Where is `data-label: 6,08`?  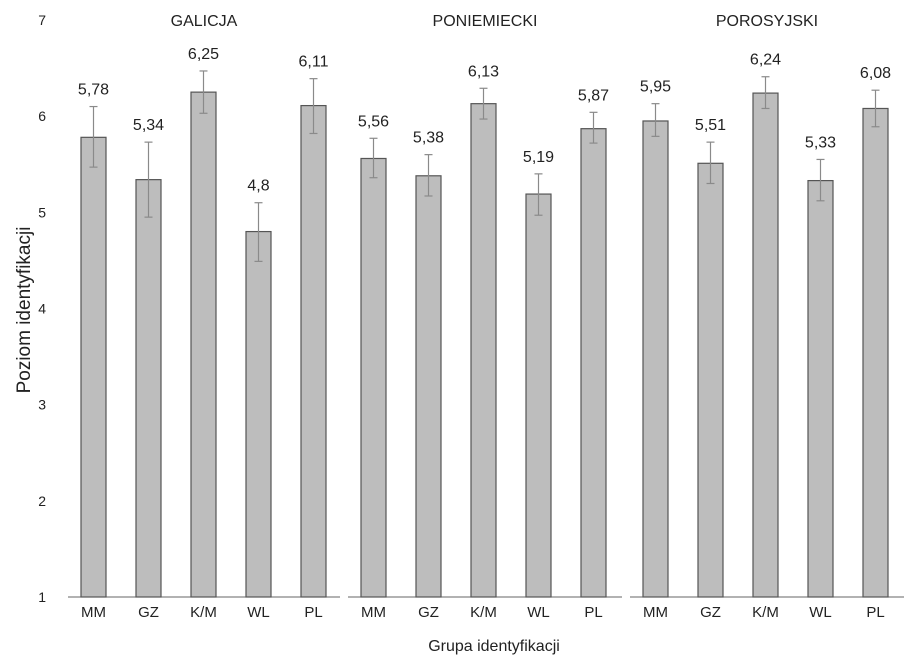
data-label: 6,08 is located at coordinates (875, 73).